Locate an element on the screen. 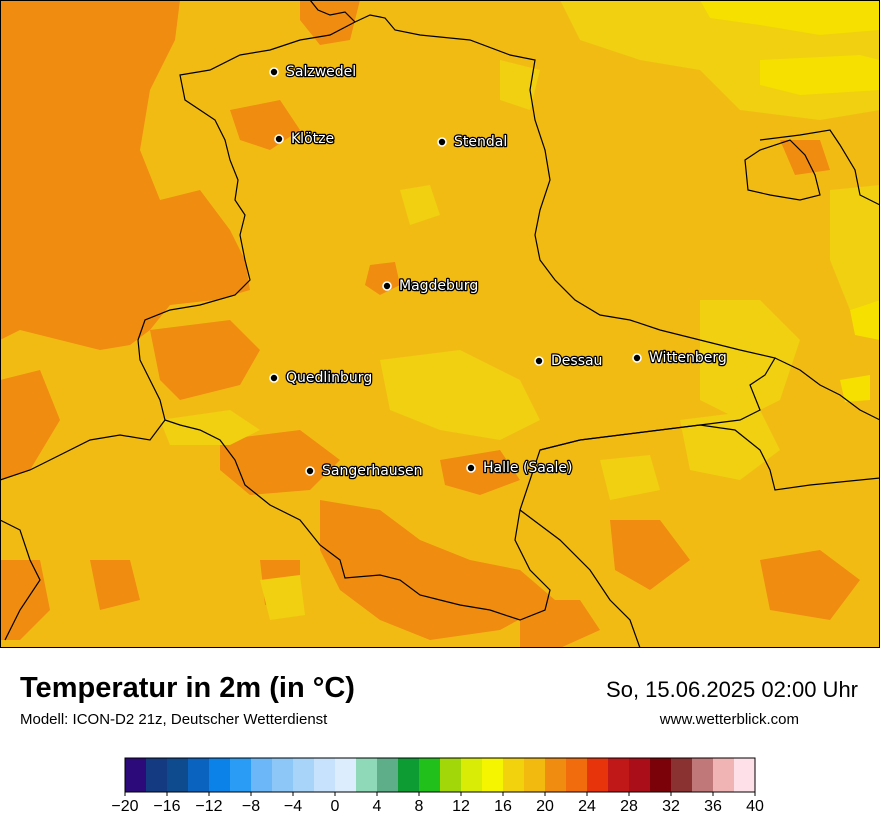 Image resolution: width=880 pixels, height=830 pixels. city-dessau: Dessau is located at coordinates (569, 361).